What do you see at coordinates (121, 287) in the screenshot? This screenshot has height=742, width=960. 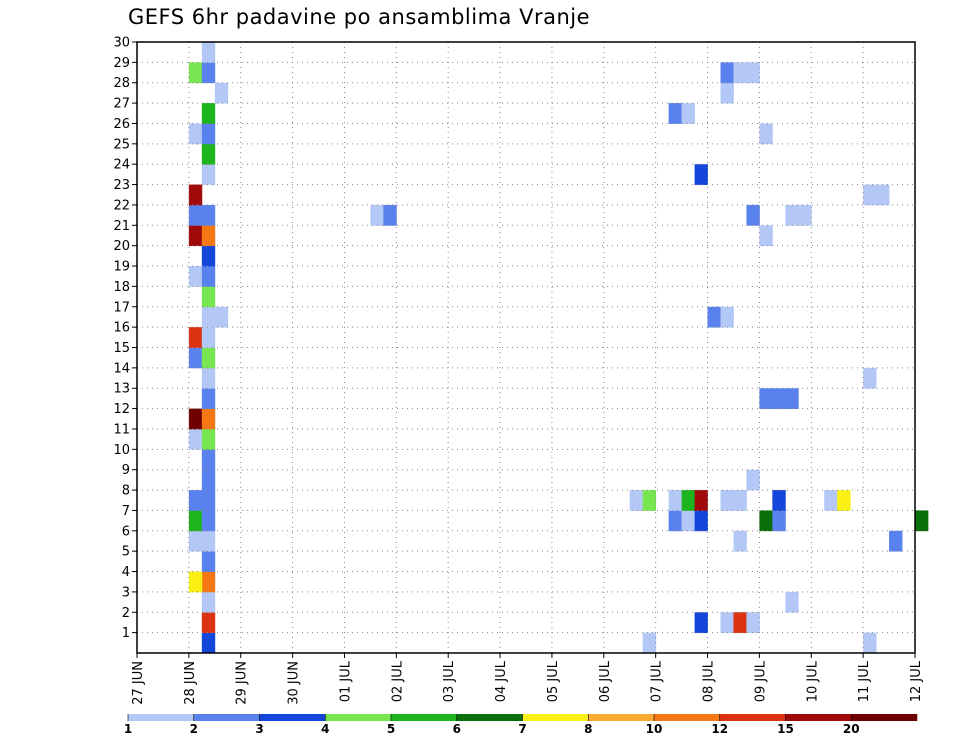 I see `y-tick-label: 18` at bounding box center [121, 287].